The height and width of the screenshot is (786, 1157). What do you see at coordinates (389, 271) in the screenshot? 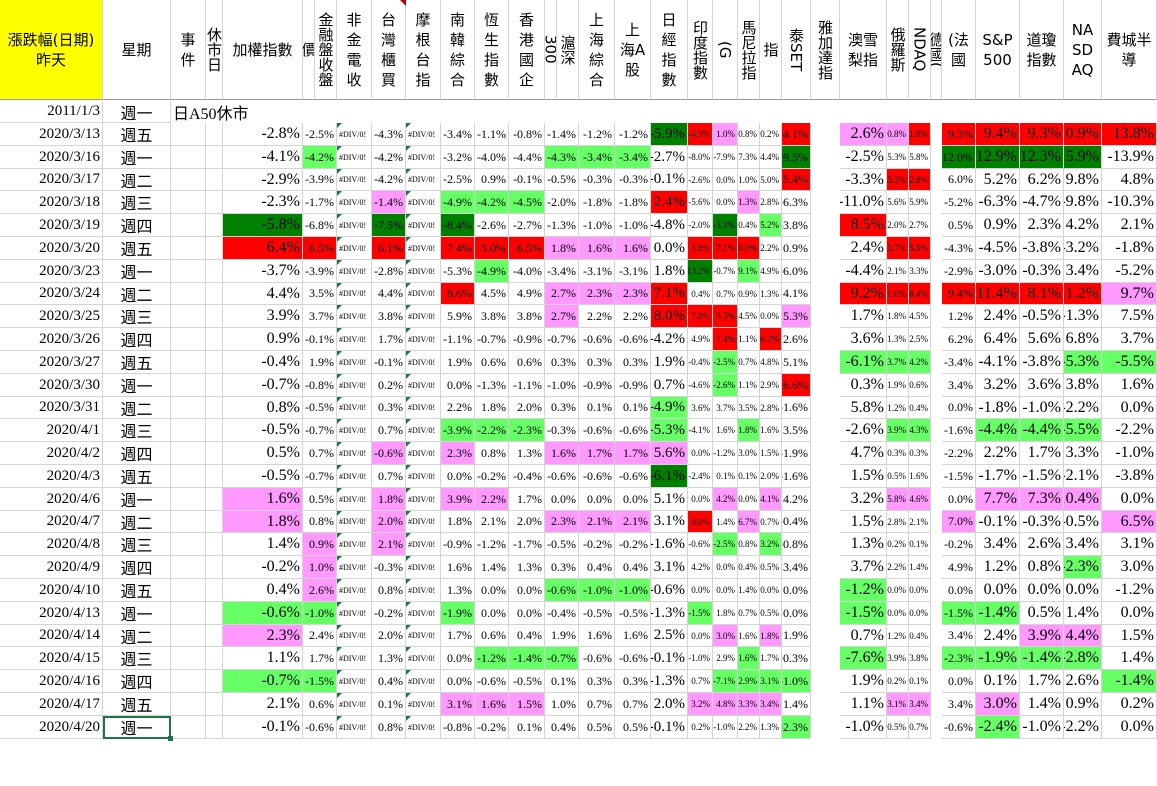
I see `value-cell: -2.8%` at bounding box center [389, 271].